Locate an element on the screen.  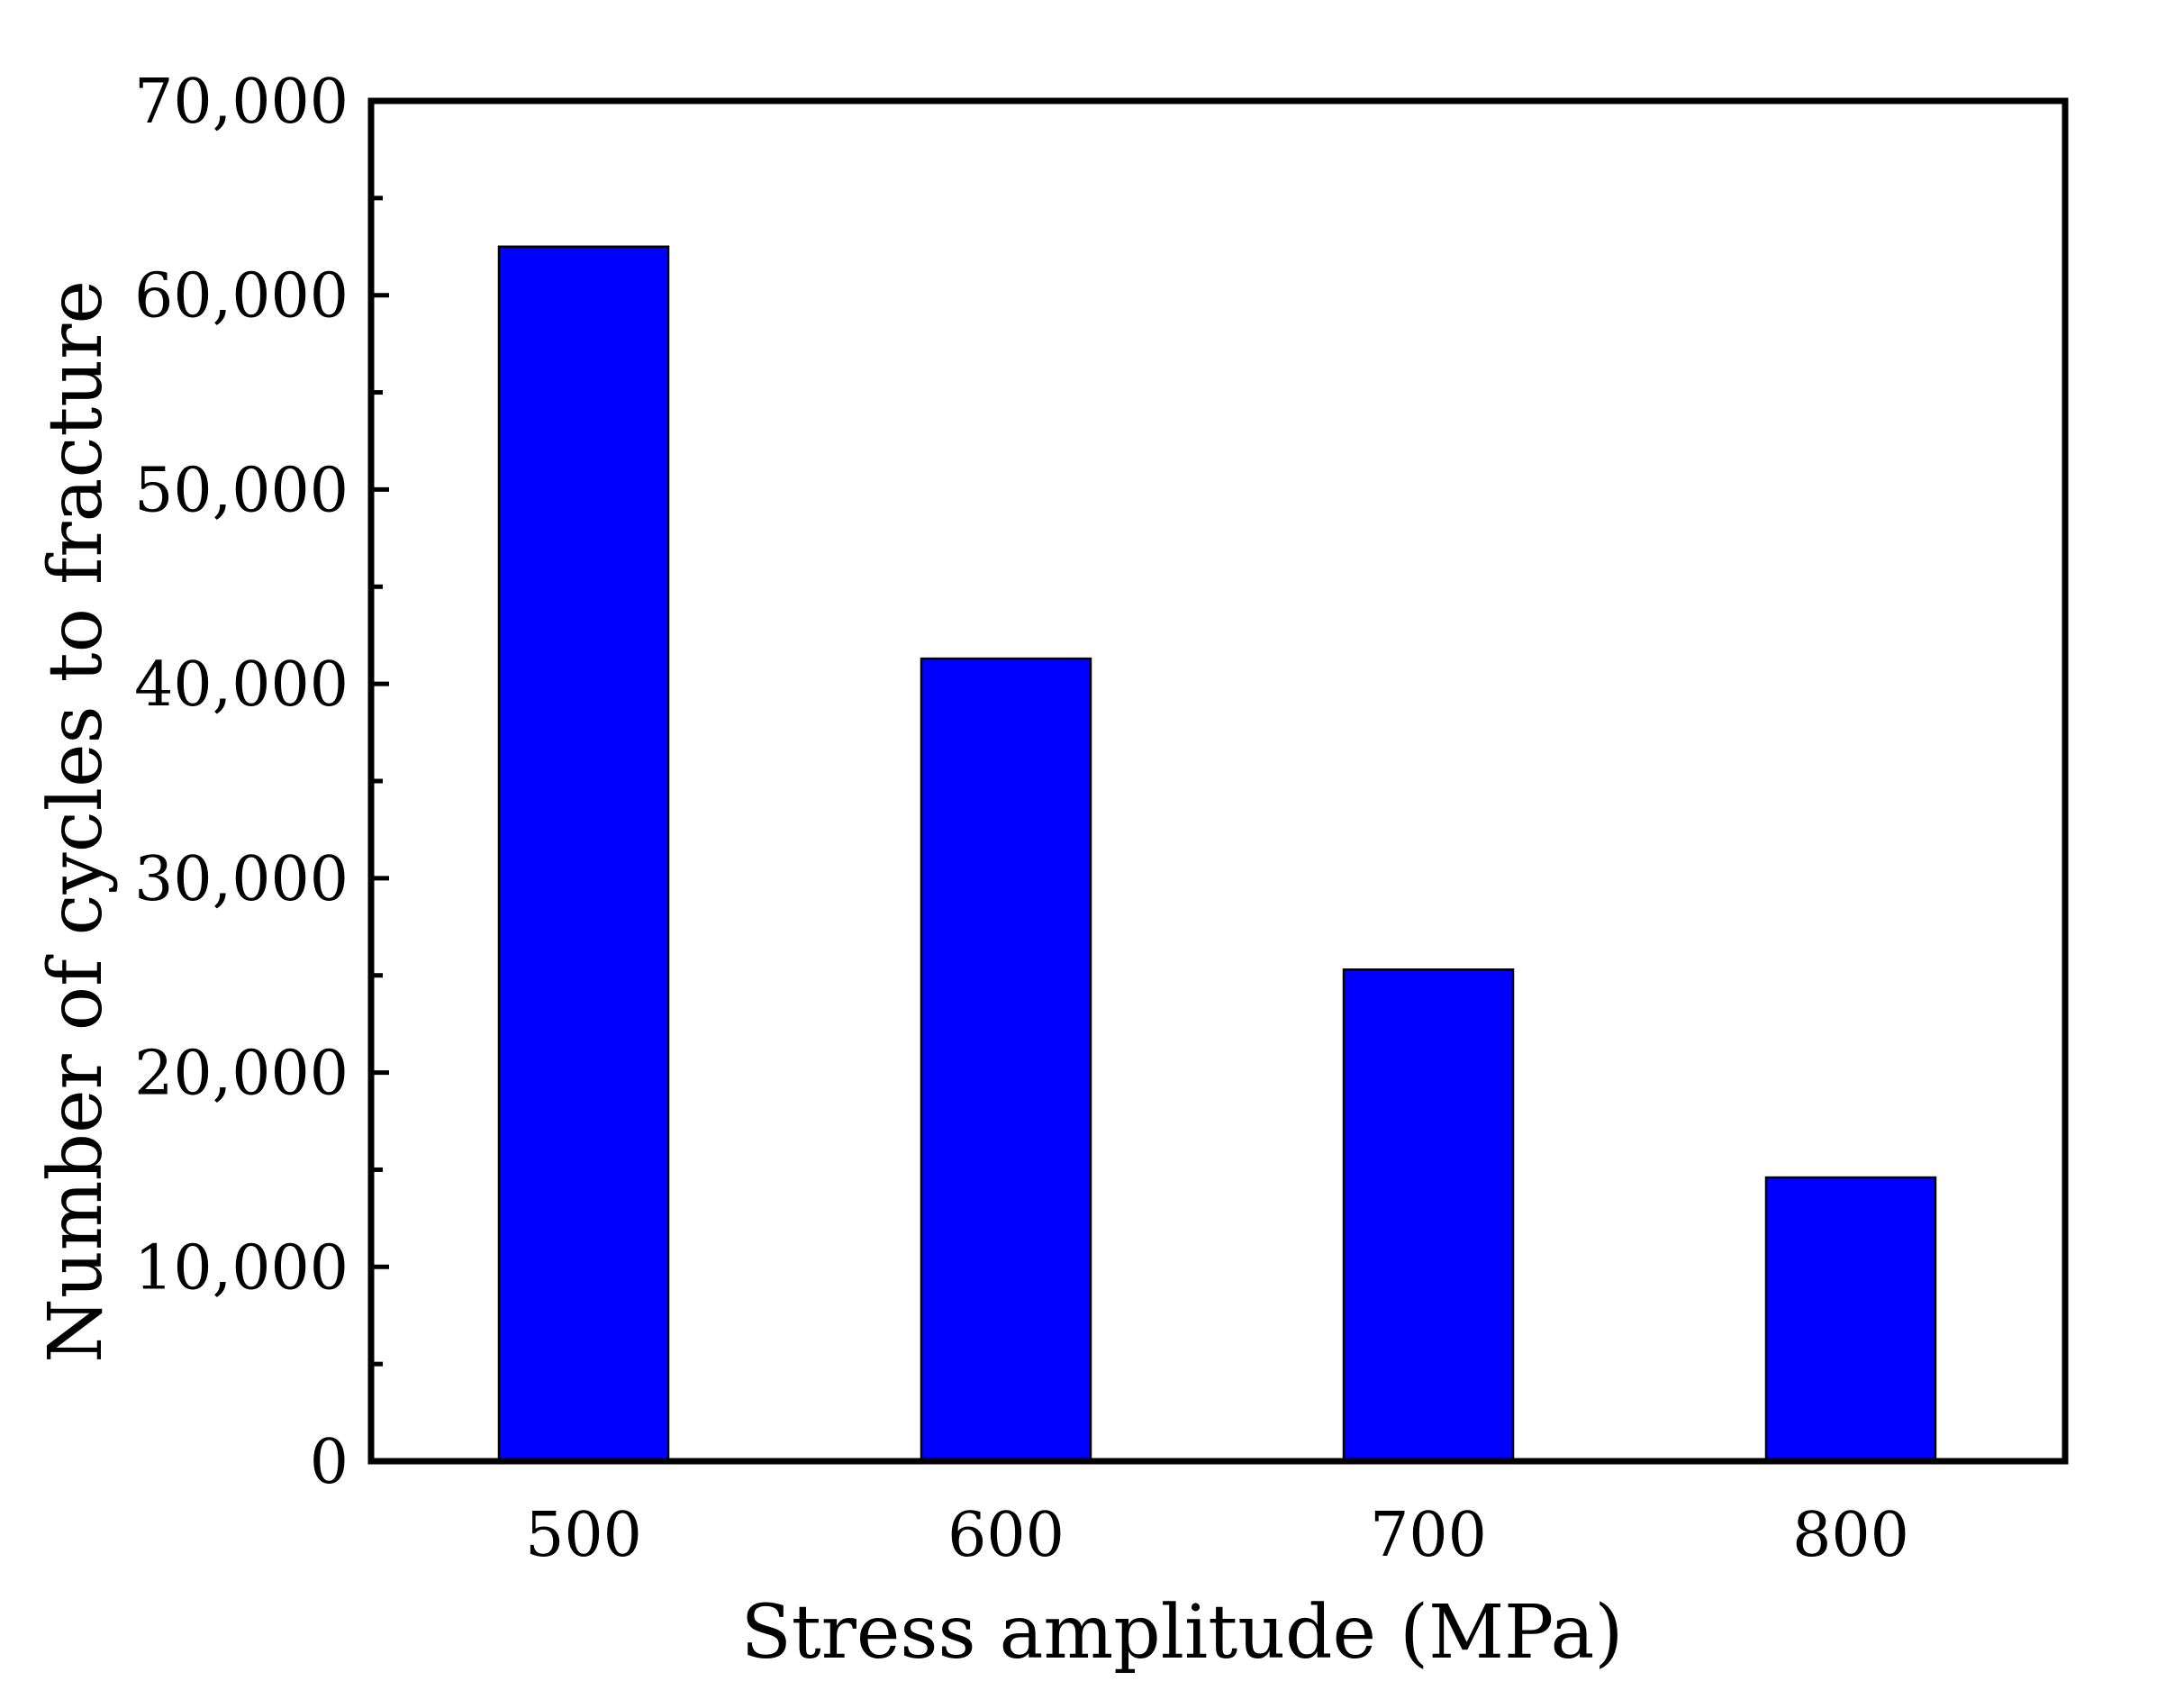
x-ticks-group: 500 600 700 800 is located at coordinates (1217, 1535).